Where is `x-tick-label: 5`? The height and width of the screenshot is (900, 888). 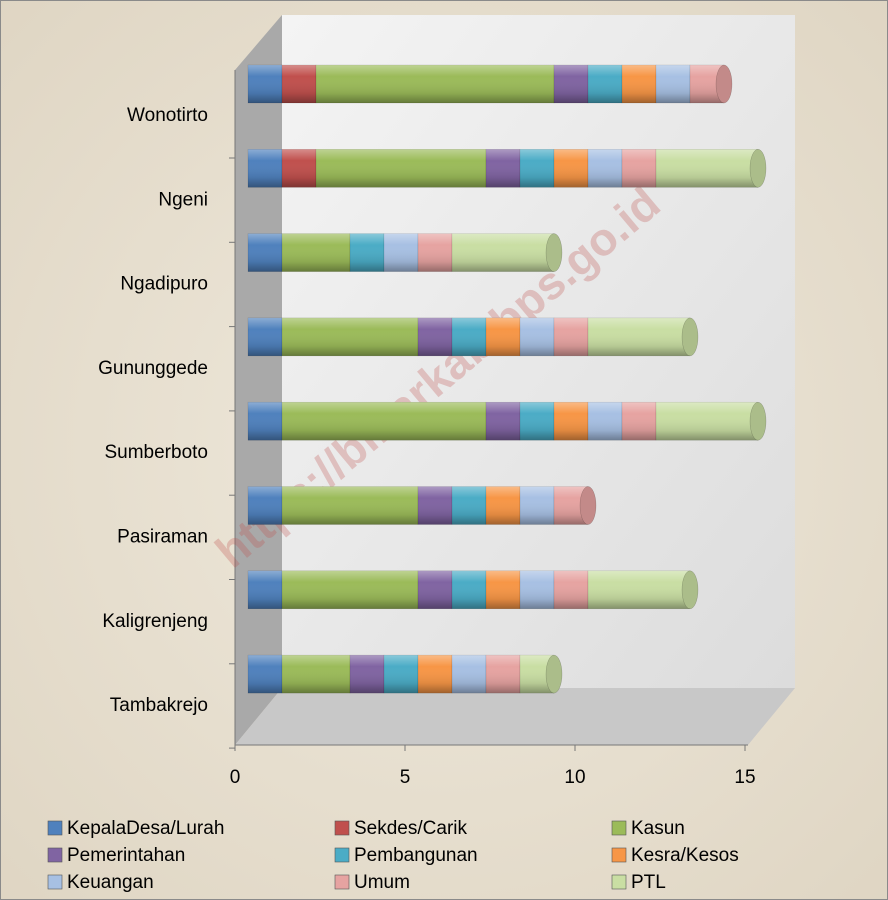
x-tick-label: 5 is located at coordinates (405, 777).